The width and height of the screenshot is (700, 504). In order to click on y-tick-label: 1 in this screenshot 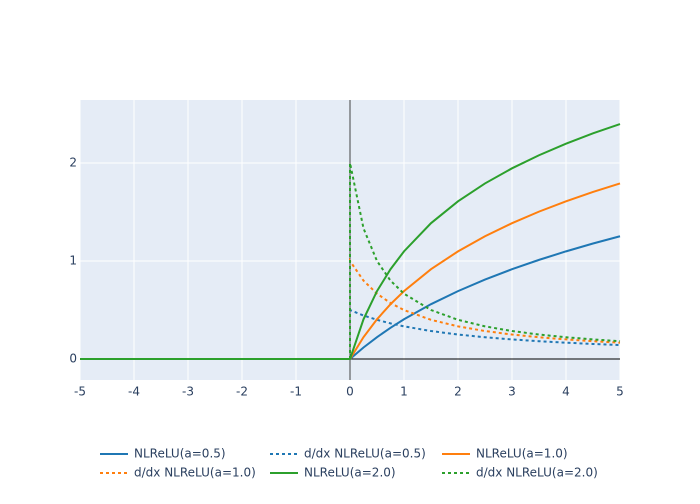, I will do `click(73, 261)`.